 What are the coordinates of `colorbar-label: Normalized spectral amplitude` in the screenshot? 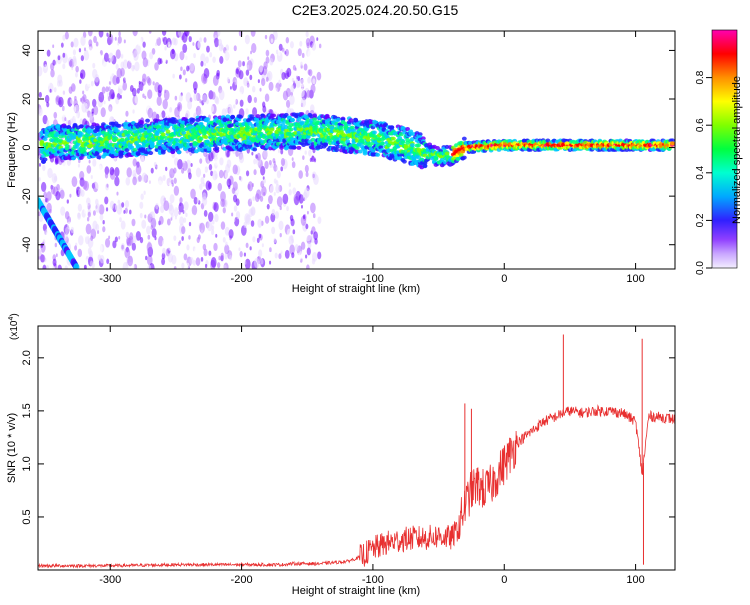 It's located at (737, 150).